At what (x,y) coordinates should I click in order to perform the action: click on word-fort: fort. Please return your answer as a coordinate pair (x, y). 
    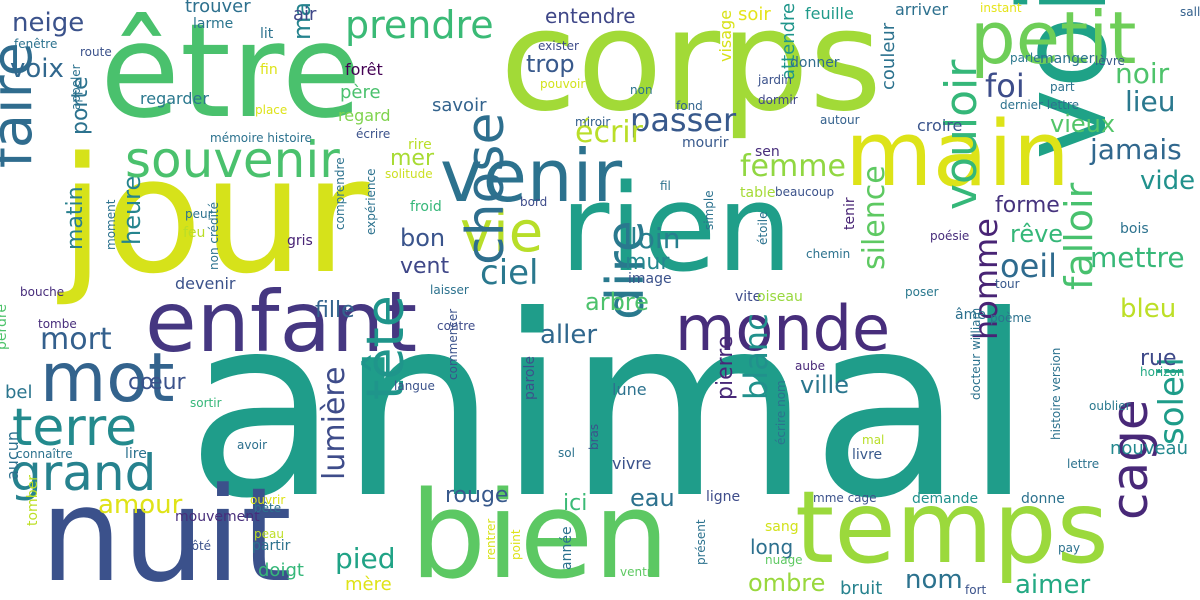
    Looking at the image, I should click on (976, 590).